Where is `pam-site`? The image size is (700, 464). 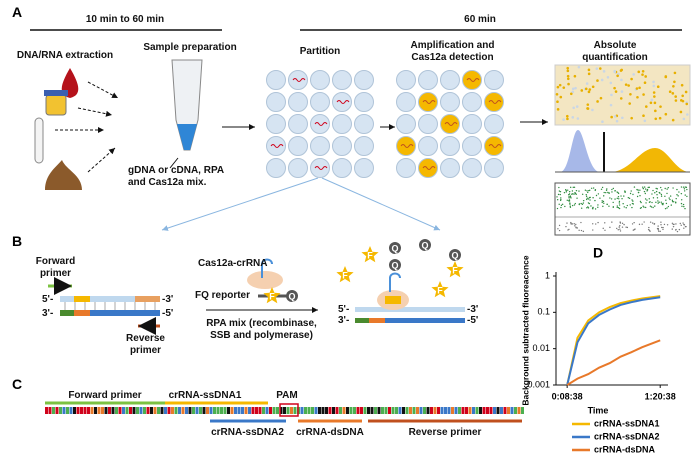
pam-site is located at coordinates (82, 313).